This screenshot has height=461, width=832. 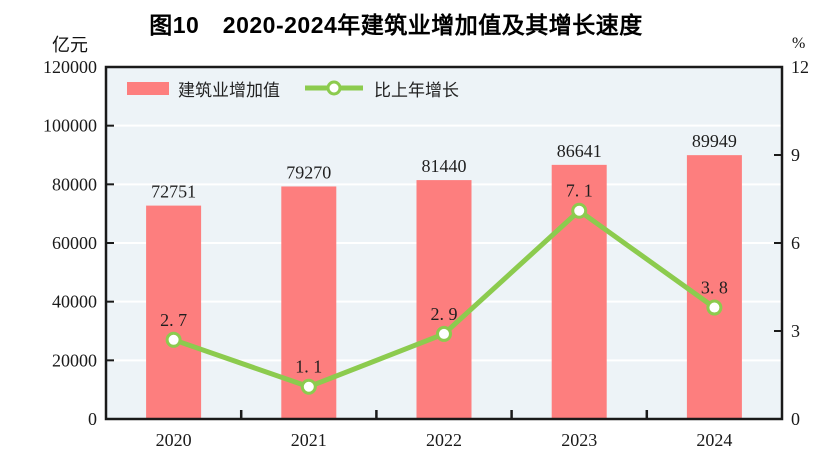 I want to click on x-axis-label-2020: 2020, so click(x=174, y=440).